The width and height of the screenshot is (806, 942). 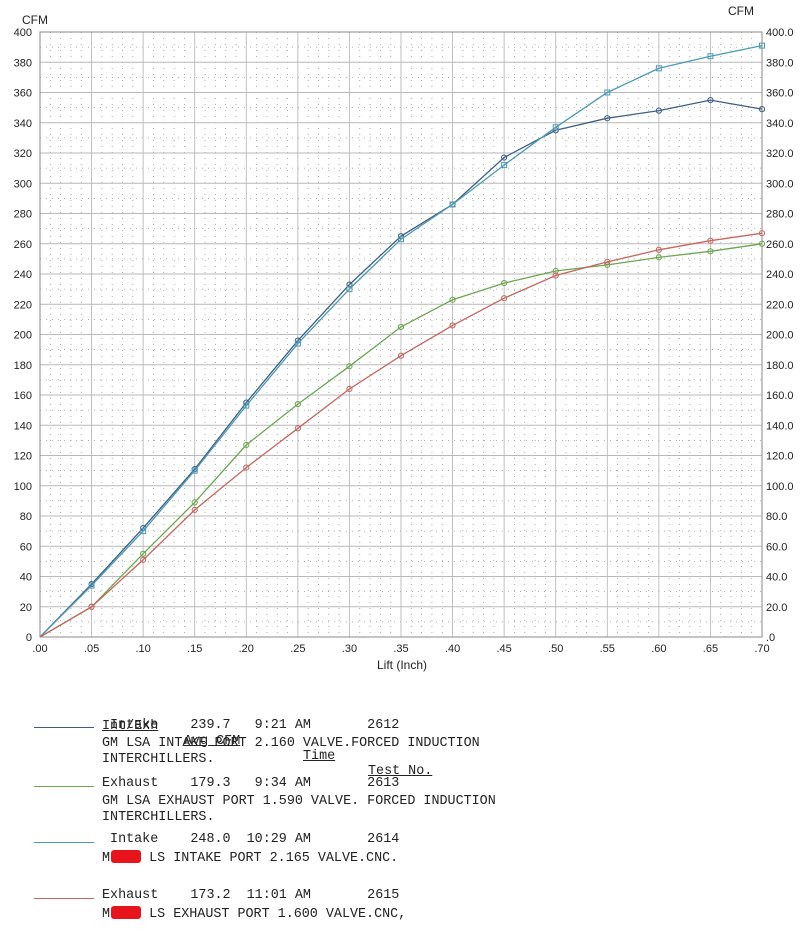 I want to click on entry-prefix: M, so click(x=106, y=858).